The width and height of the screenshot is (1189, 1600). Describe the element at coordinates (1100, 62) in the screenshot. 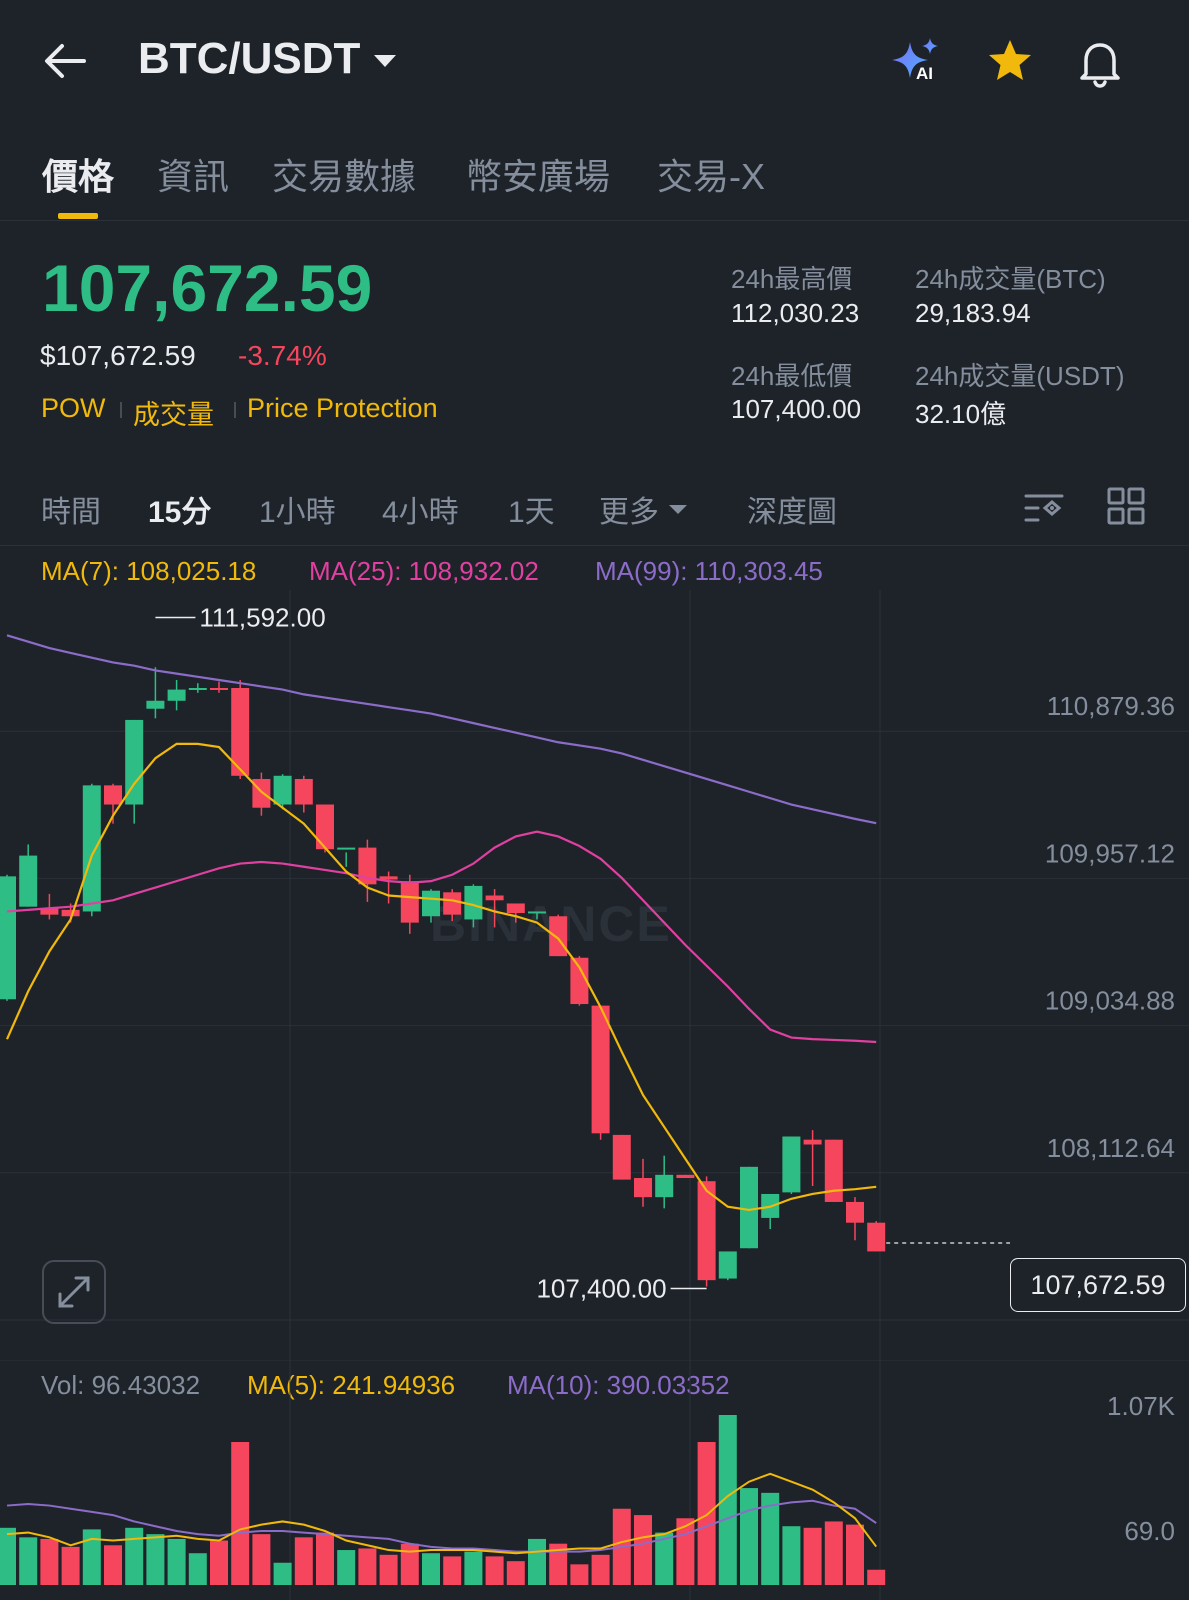

I see `bell-icon` at that location.